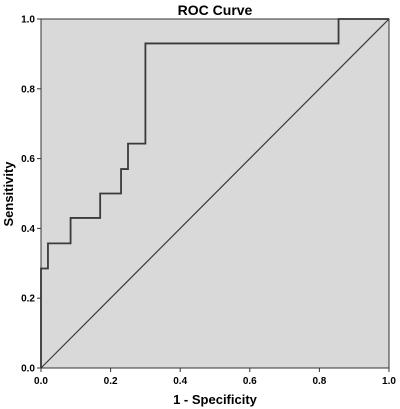 Image resolution: width=400 pixels, height=409 pixels. What do you see at coordinates (28, 159) in the screenshot?
I see `y-tick-label: 0.6` at bounding box center [28, 159].